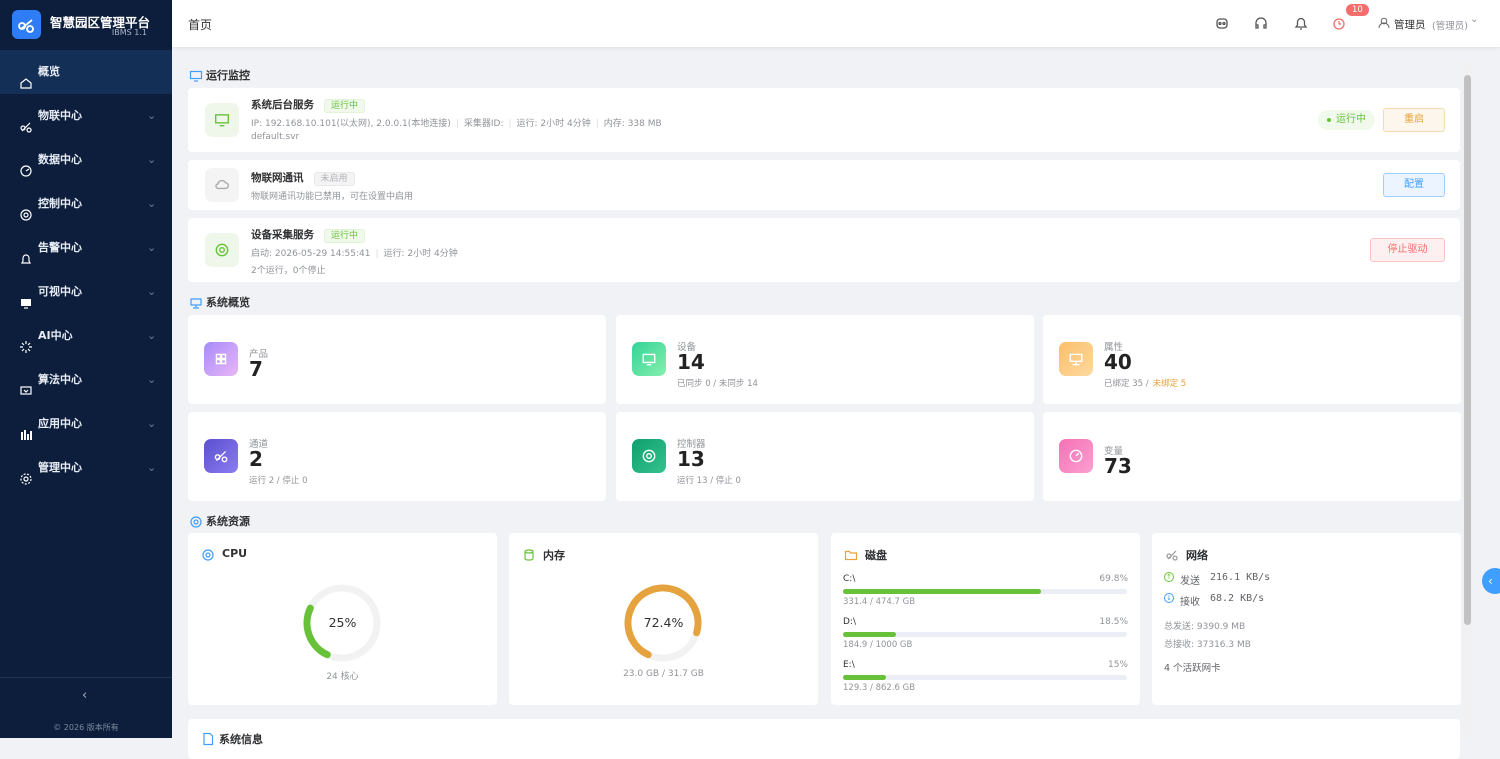 The width and height of the screenshot is (1500, 759). I want to click on action-button: 配置, so click(1414, 185).